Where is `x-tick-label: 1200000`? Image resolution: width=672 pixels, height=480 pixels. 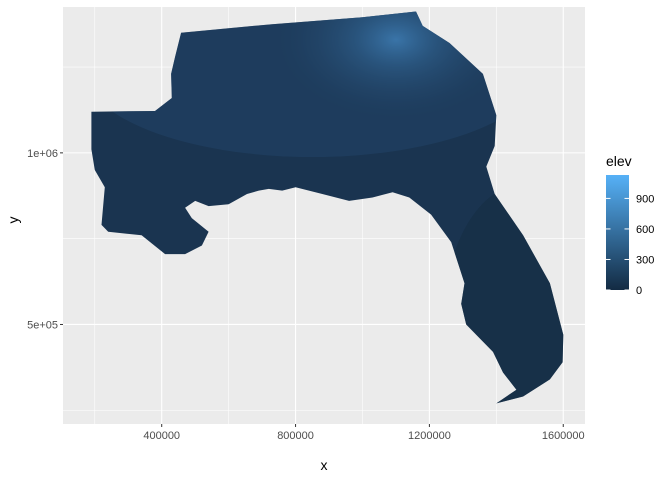
x-tick-label: 1200000 is located at coordinates (429, 436).